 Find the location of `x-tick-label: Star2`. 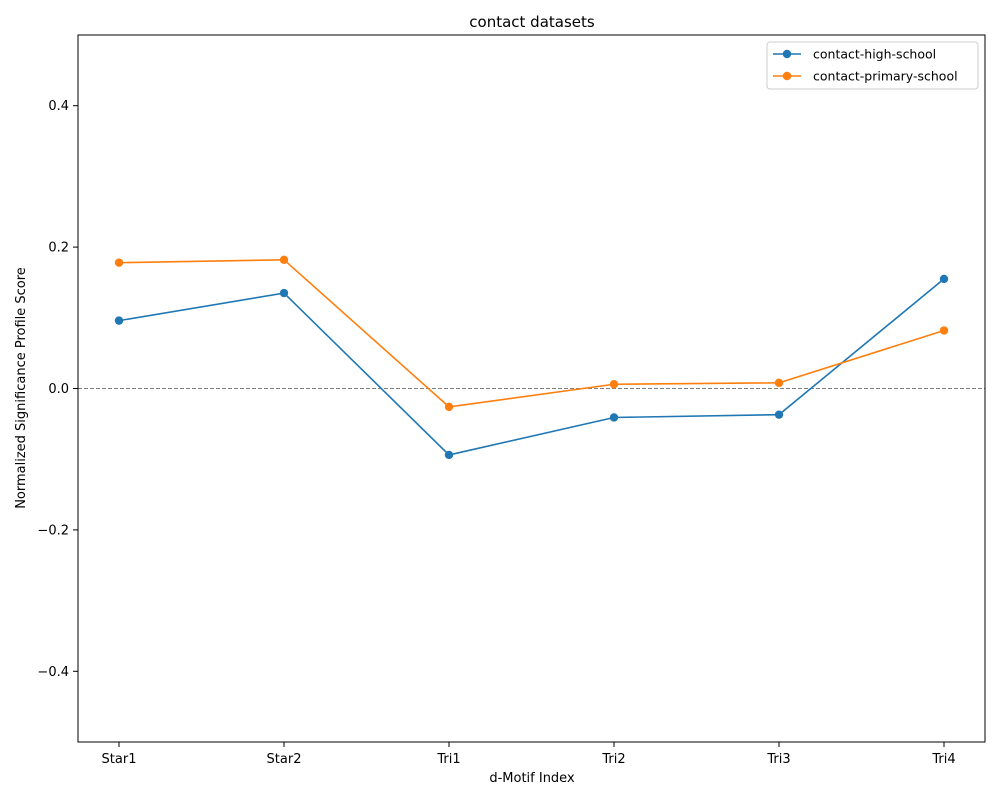

x-tick-label: Star2 is located at coordinates (284, 759).